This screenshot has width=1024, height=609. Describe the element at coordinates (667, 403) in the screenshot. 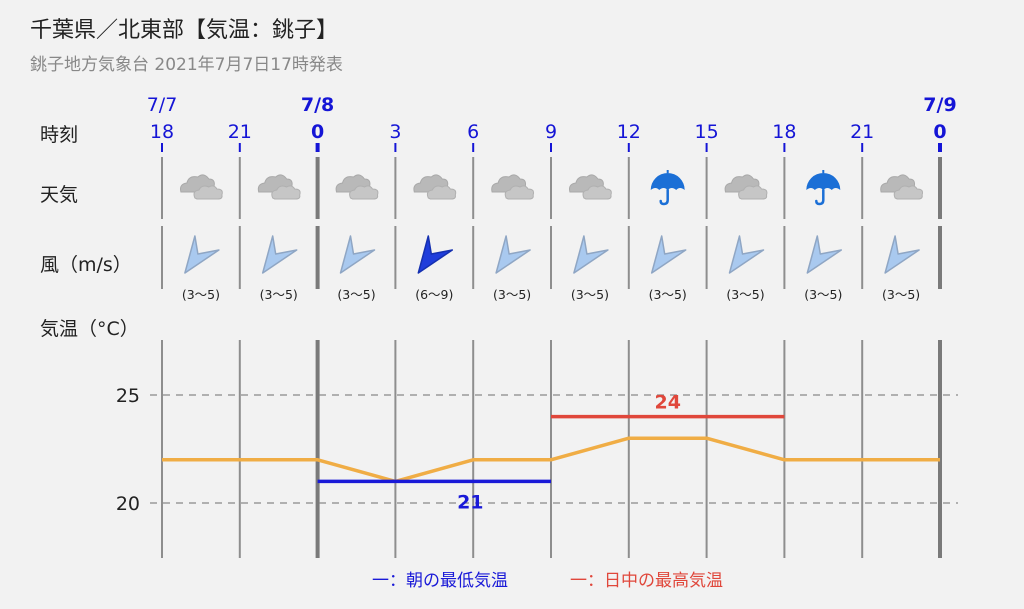

I see `max-temp-label: 24` at that location.